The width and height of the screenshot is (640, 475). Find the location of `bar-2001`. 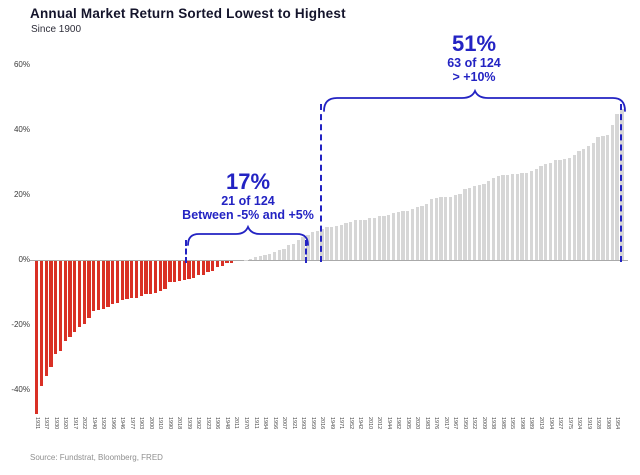

bar-2001 is located at coordinates (117, 282).